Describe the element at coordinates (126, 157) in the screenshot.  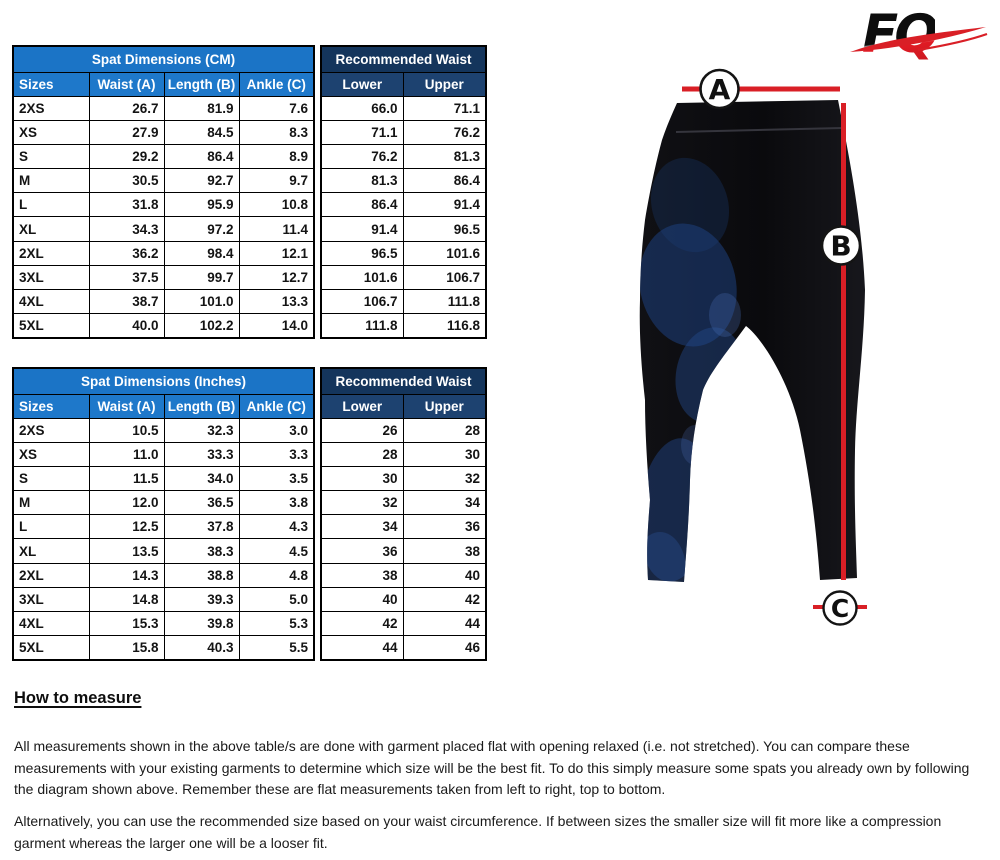
I see `table-cell: 29.2` at that location.